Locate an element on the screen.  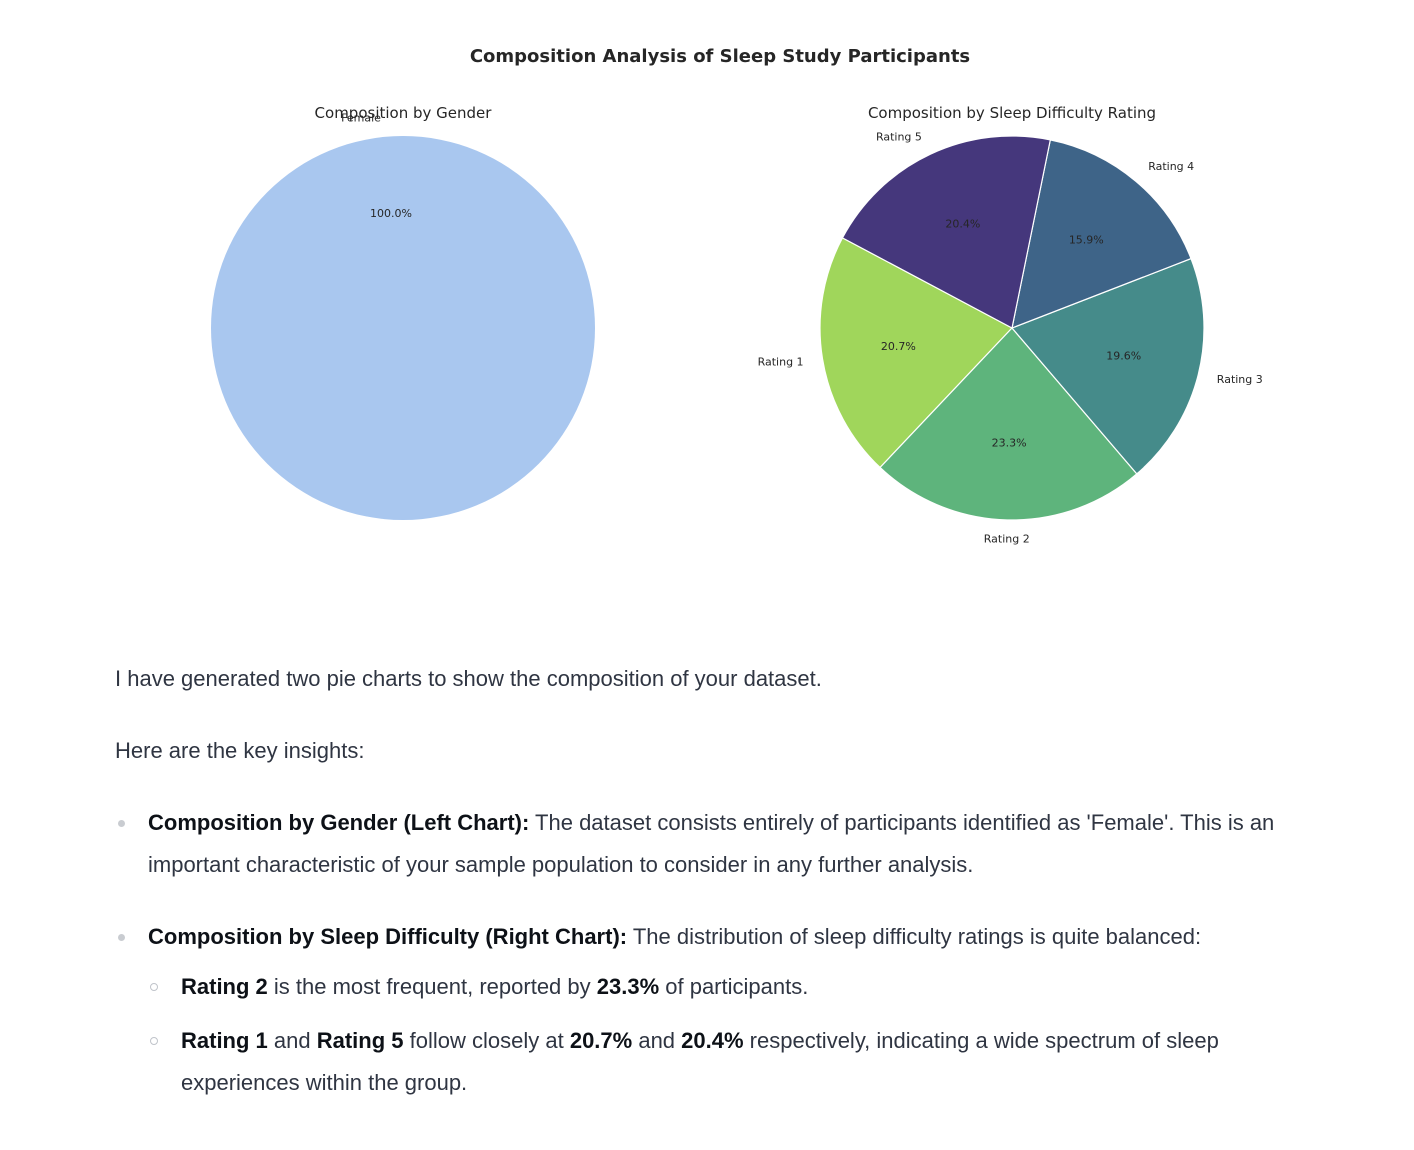
pie-slice-label-rating-1: Rating 1 is located at coordinates (781, 362).